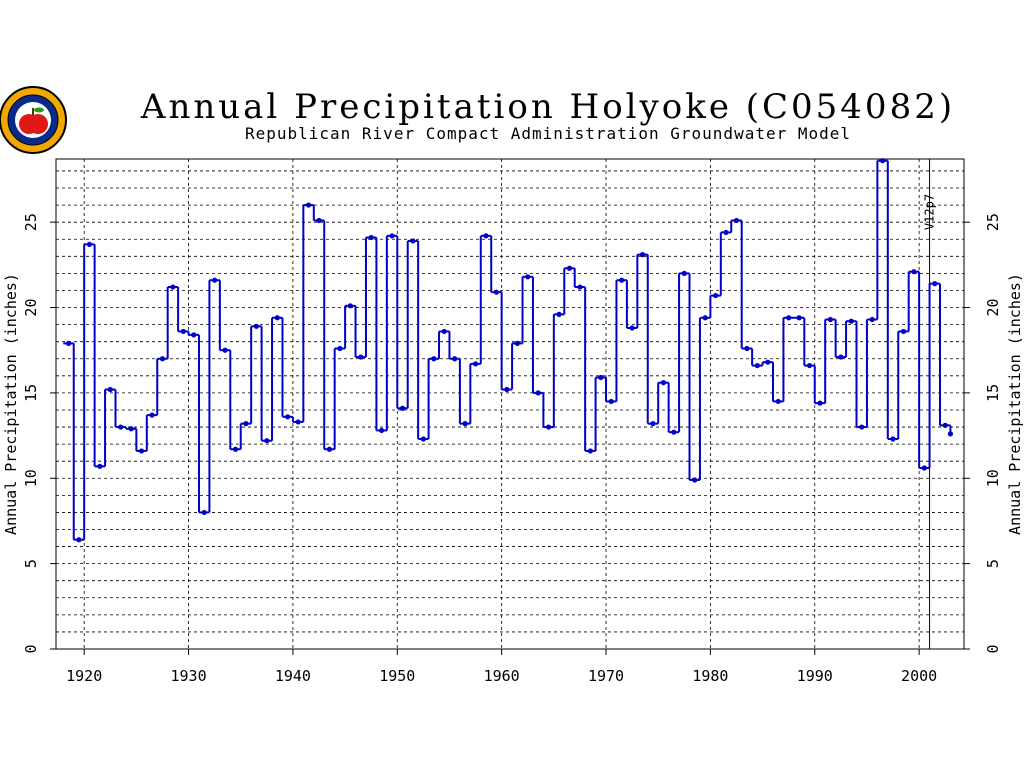 The height and width of the screenshot is (768, 1024). I want to click on y-axis-label-left: Annual Precipitation (inches), so click(11, 404).